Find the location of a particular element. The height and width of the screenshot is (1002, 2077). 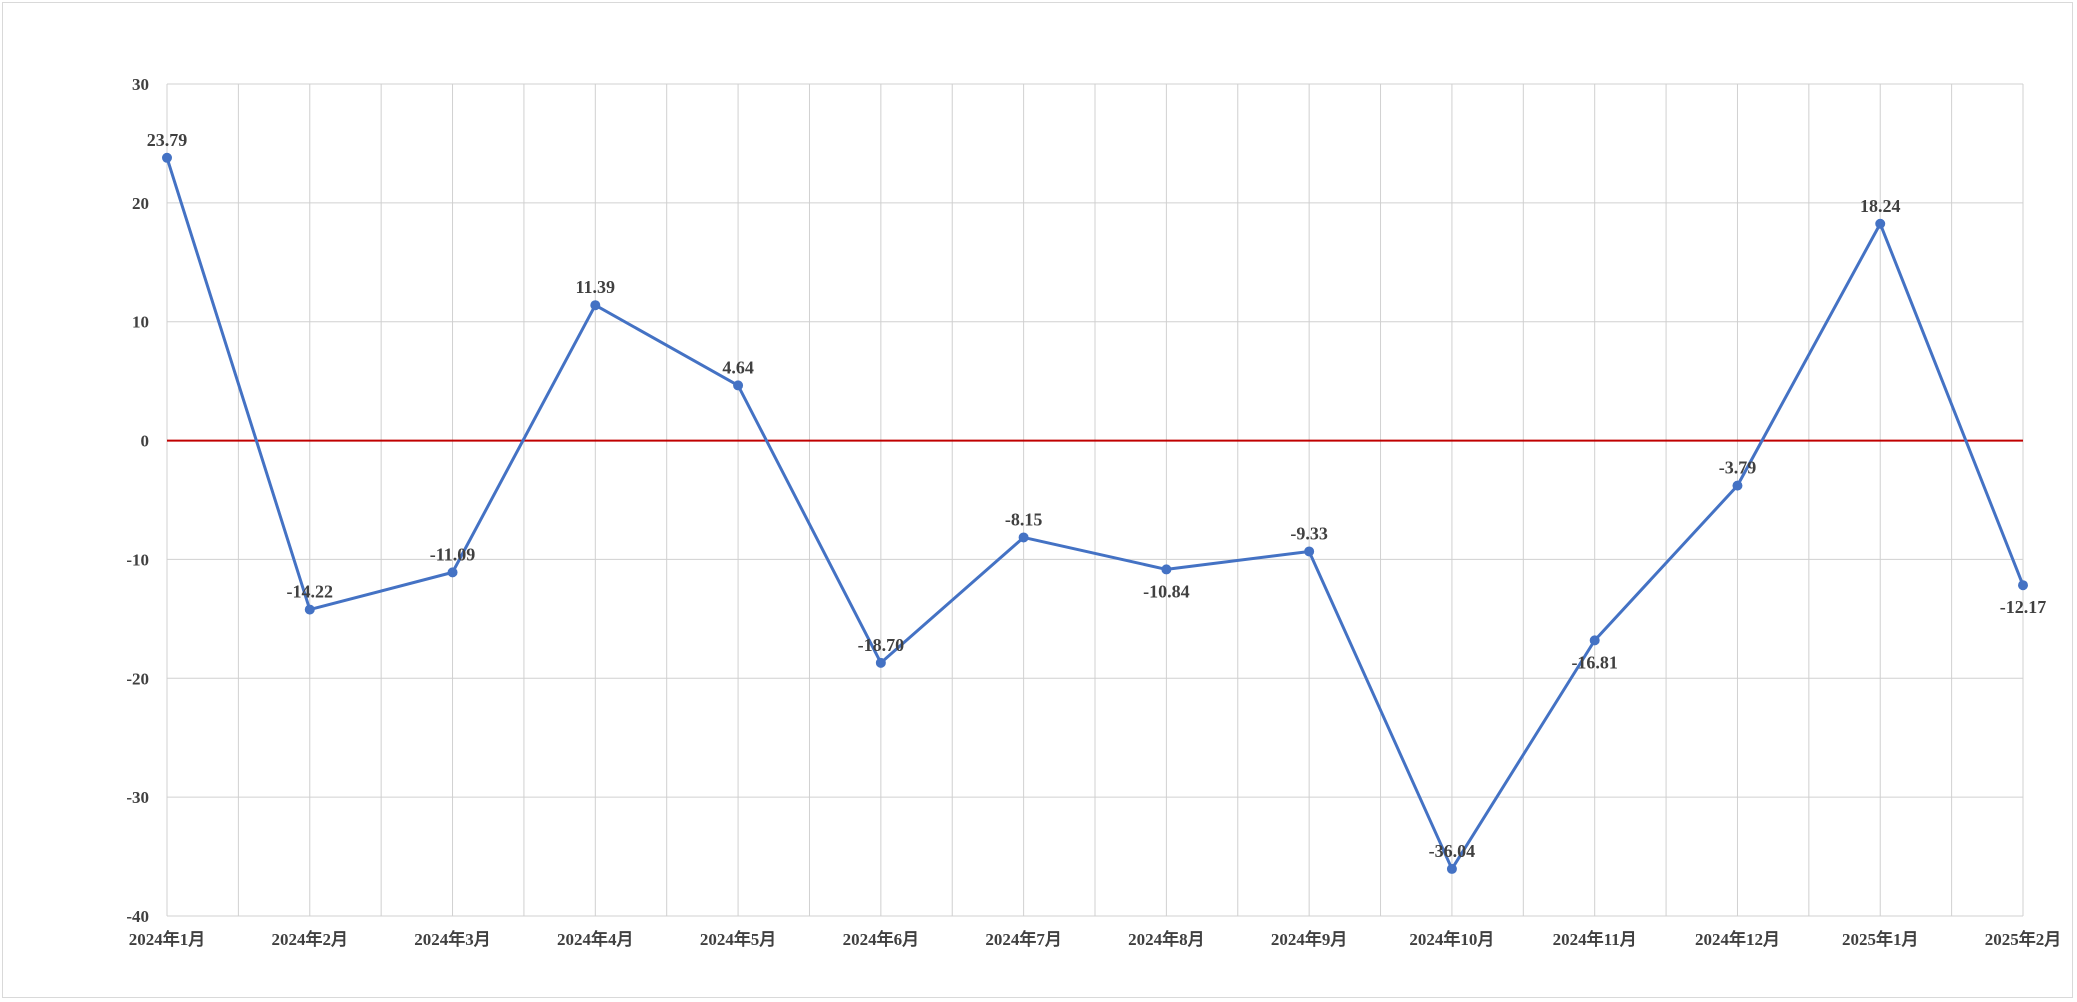

x-tick-label: 2025年1月 is located at coordinates (1880, 939).